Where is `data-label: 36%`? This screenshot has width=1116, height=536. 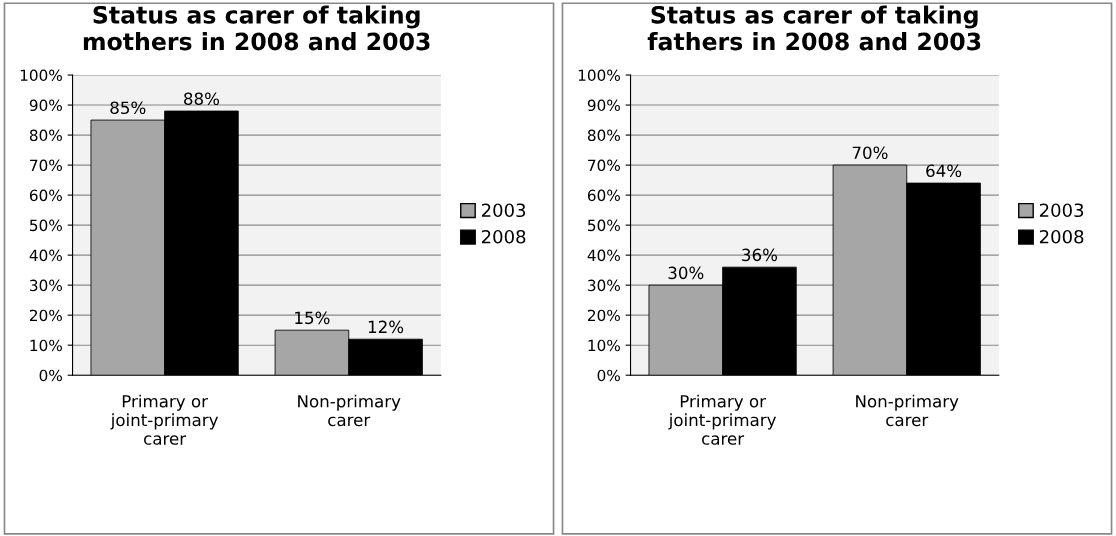
data-label: 36% is located at coordinates (760, 255).